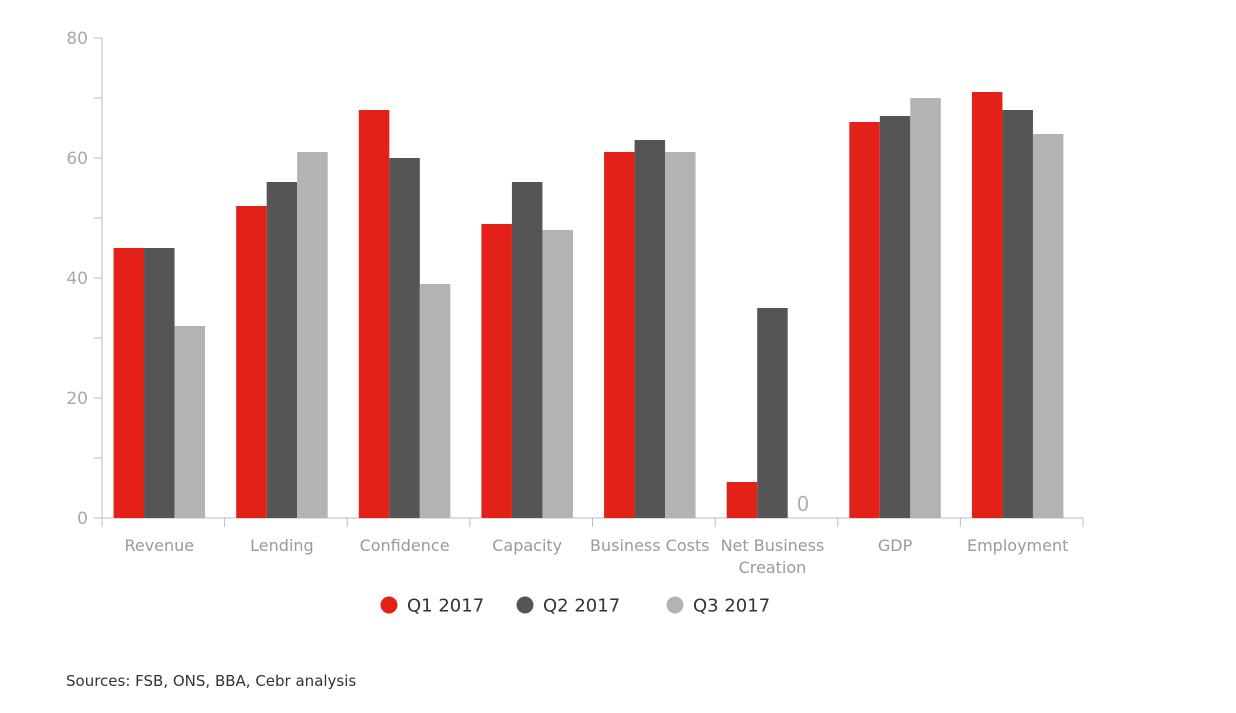 The height and width of the screenshot is (713, 1236). I want to click on y-tick-label: 0, so click(82, 519).